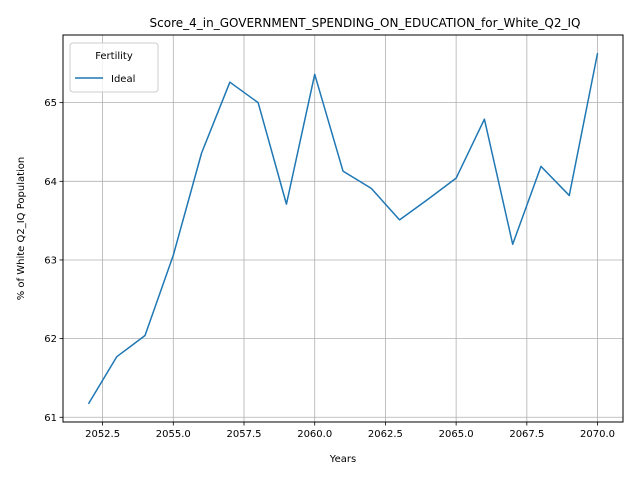 This screenshot has width=640, height=480. What do you see at coordinates (342, 459) in the screenshot?
I see `x-axis-label: Years` at bounding box center [342, 459].